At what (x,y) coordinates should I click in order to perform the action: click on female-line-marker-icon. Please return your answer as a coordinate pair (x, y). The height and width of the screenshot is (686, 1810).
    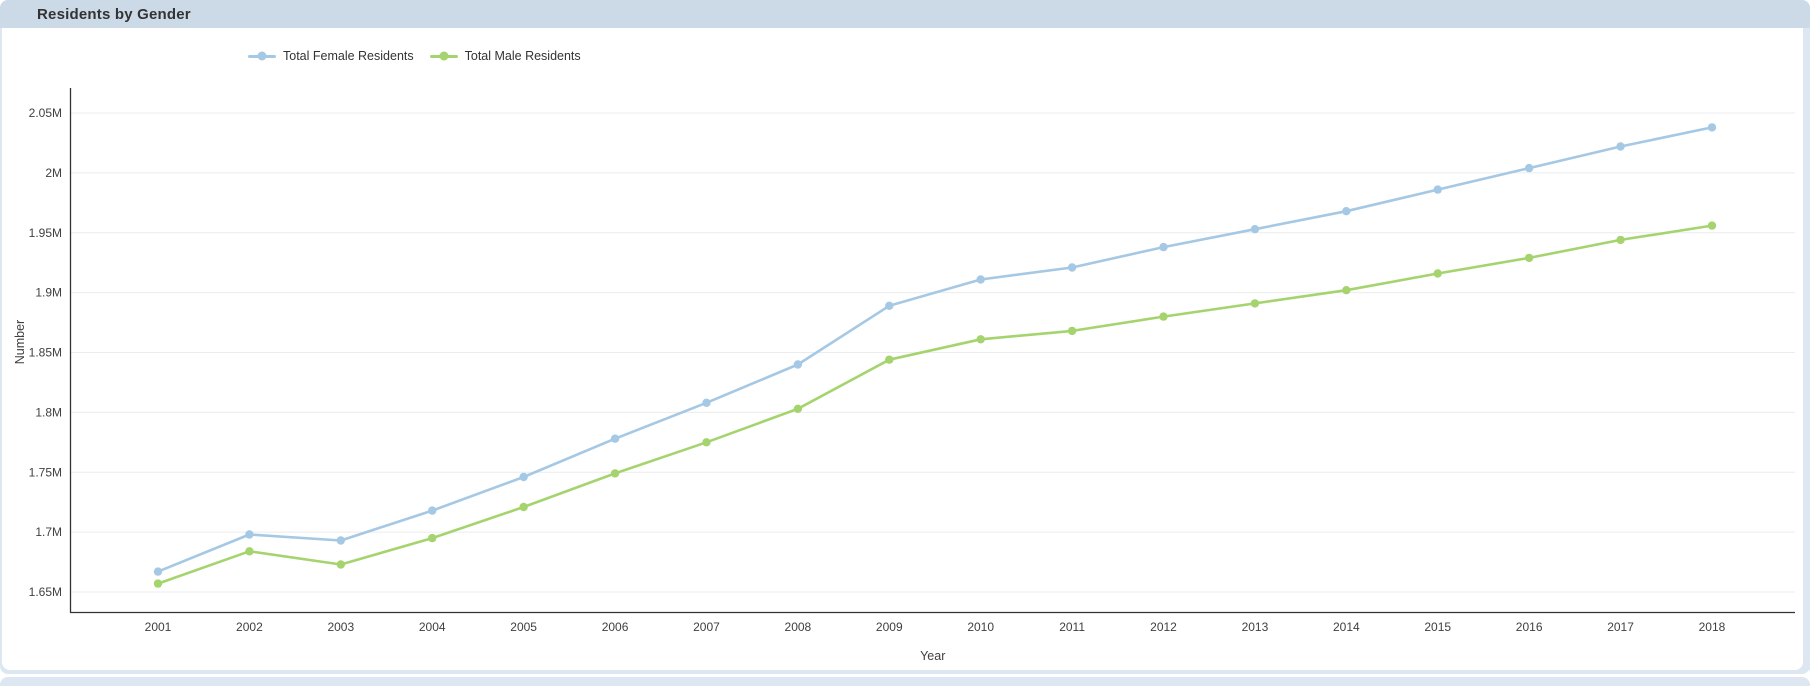
    Looking at the image, I should click on (262, 56).